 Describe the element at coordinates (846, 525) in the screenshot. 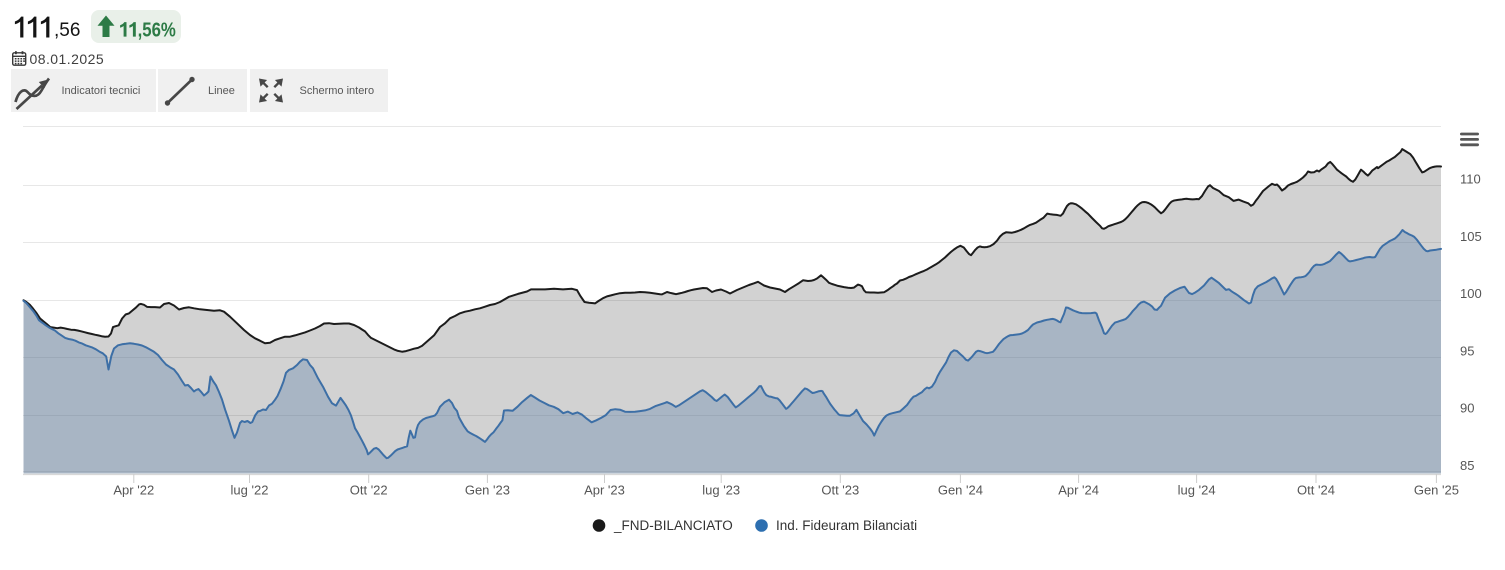

I see `svg-text: Ind. Fideuram Bilanciati` at that location.